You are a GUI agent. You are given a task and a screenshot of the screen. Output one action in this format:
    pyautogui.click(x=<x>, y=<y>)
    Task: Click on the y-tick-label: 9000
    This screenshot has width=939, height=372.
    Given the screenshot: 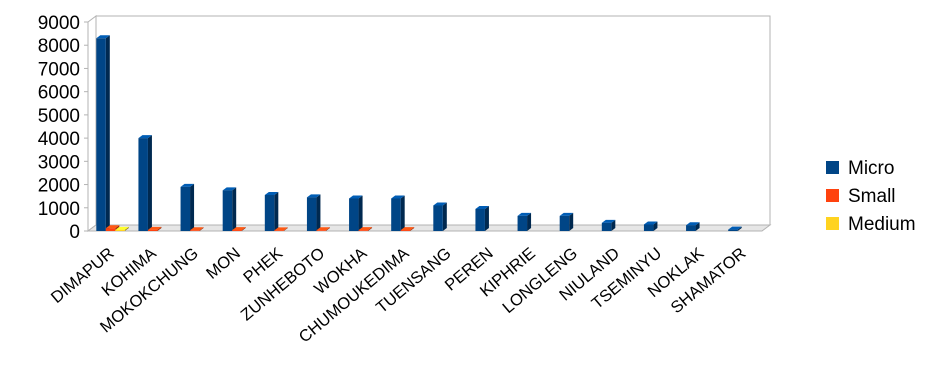 What is the action you would take?
    pyautogui.click(x=59, y=23)
    